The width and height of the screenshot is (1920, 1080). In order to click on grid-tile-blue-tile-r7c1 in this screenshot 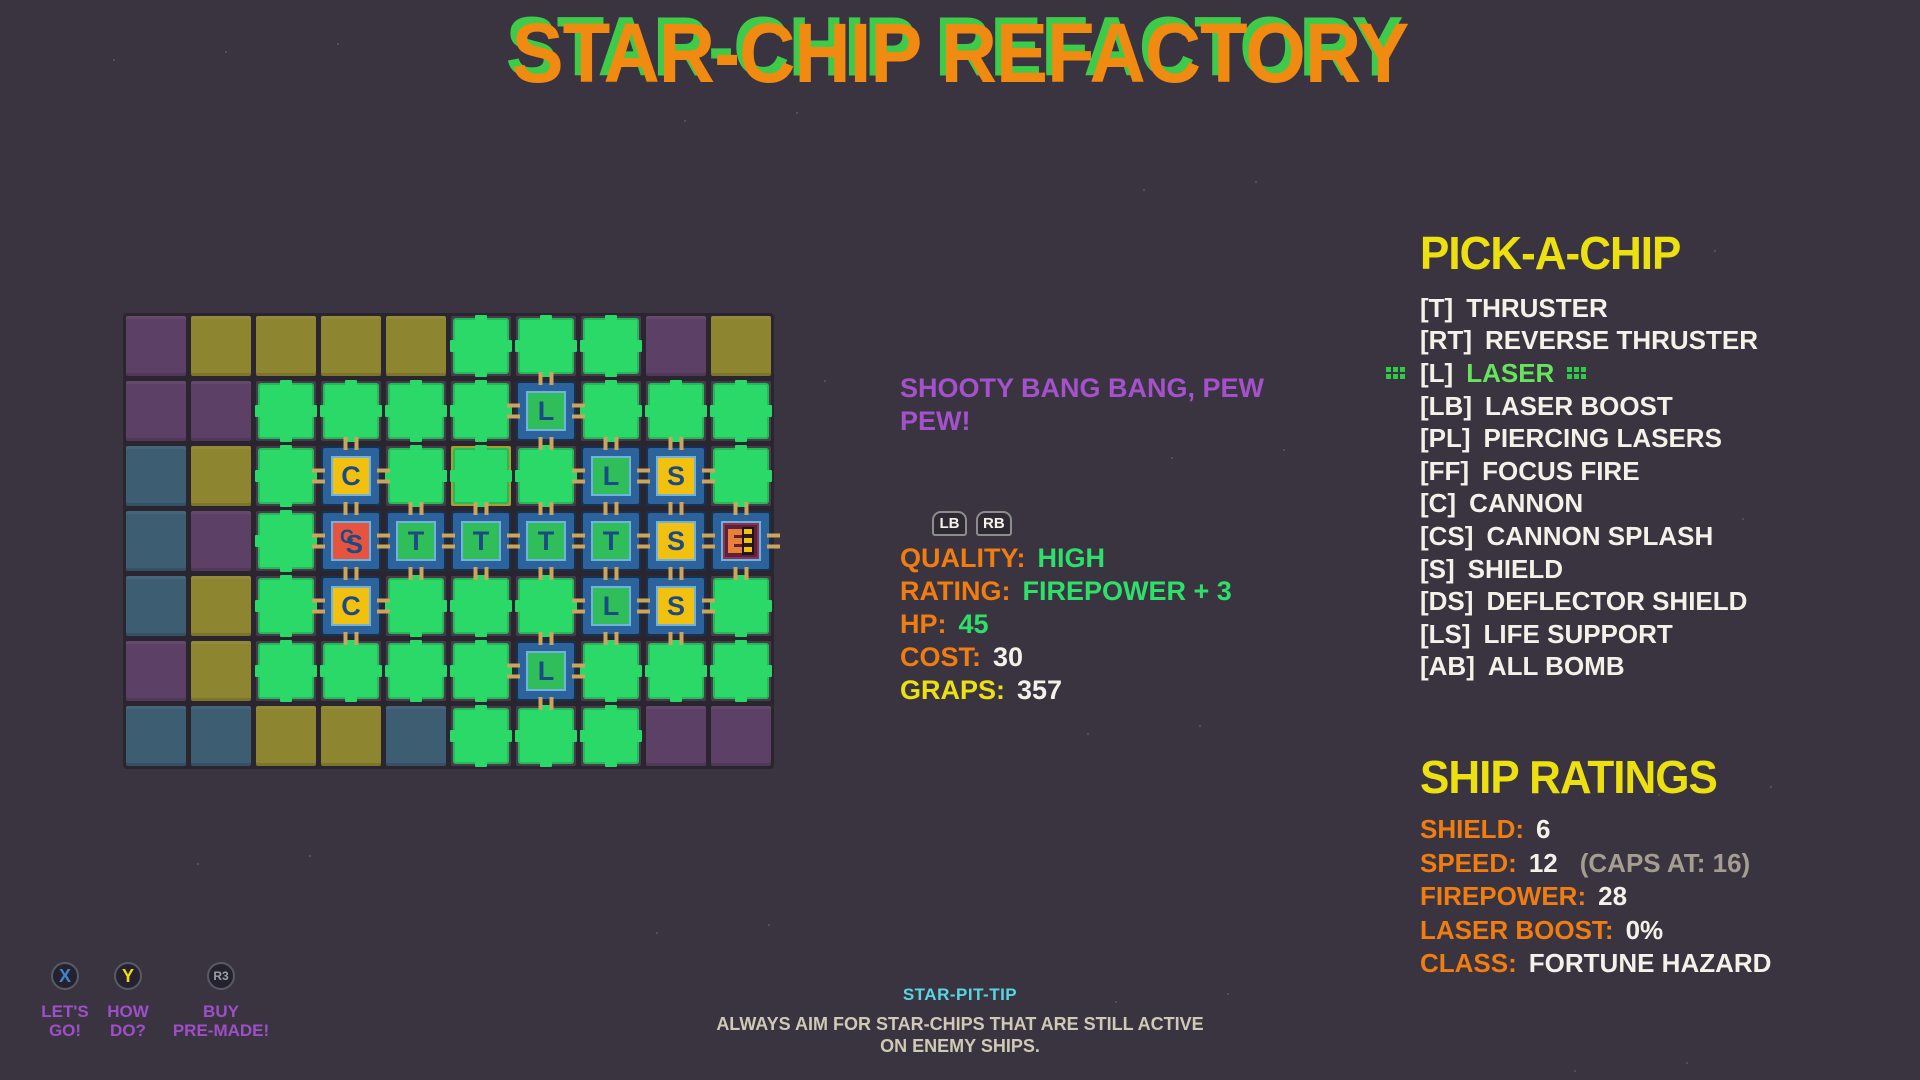, I will do `click(156, 736)`.